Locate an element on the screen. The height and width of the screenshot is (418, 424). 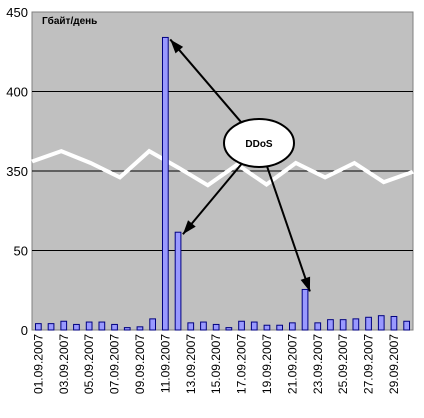
x-tick-label: 03.09.2007 is located at coordinates (64, 364).